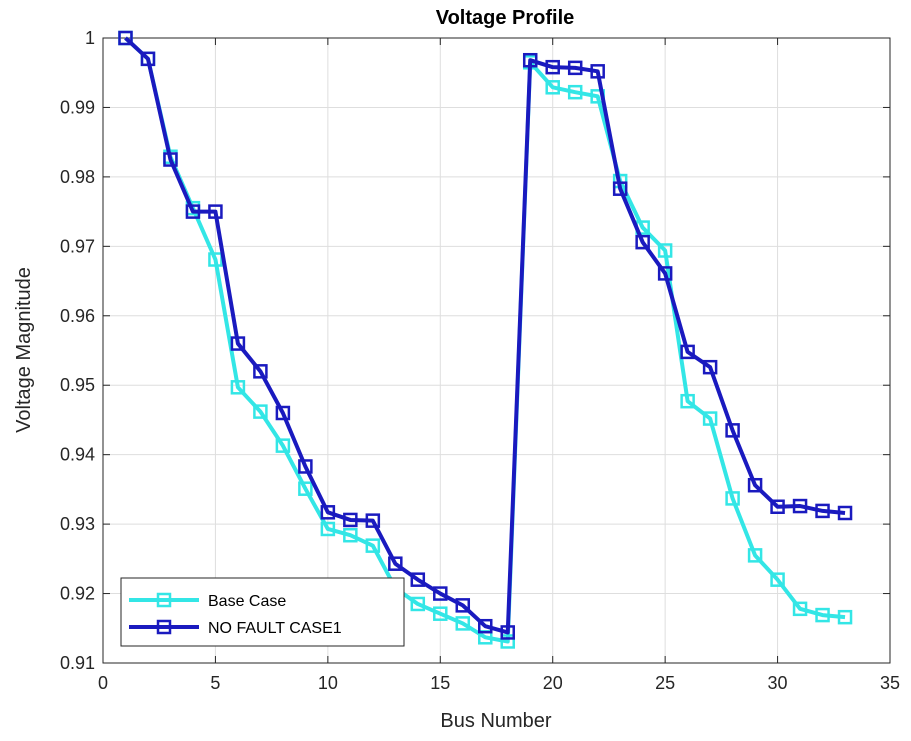 The width and height of the screenshot is (911, 741). I want to click on legend: Base Case NO FAULT CASE1, so click(262, 612).